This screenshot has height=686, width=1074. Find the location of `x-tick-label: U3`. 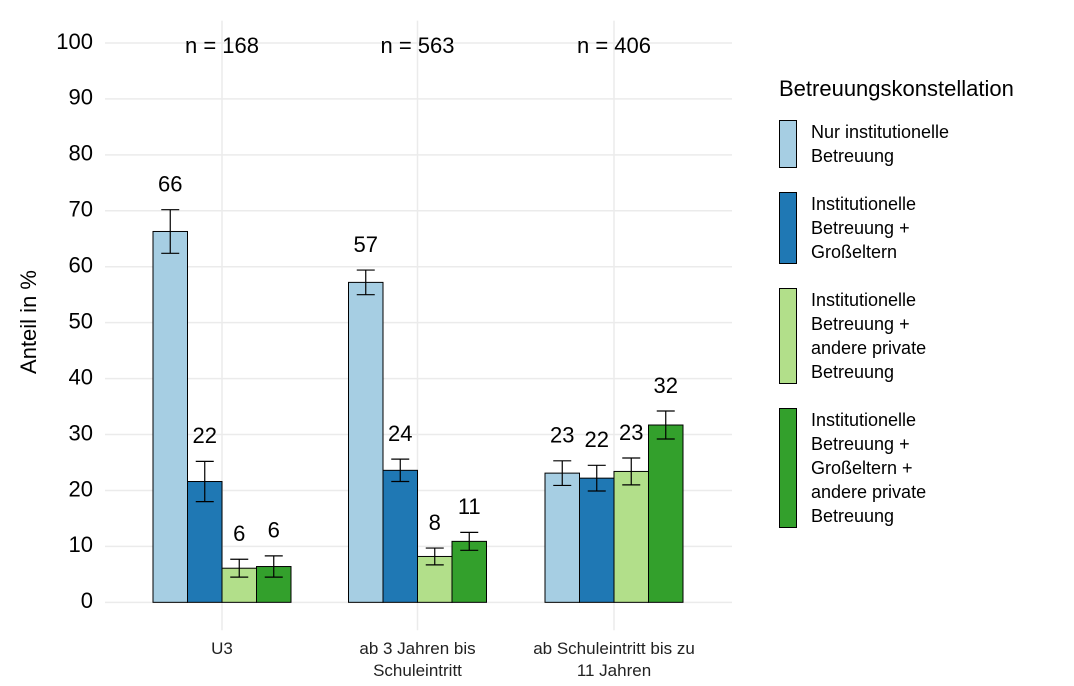

x-tick-label: U3 is located at coordinates (222, 648).